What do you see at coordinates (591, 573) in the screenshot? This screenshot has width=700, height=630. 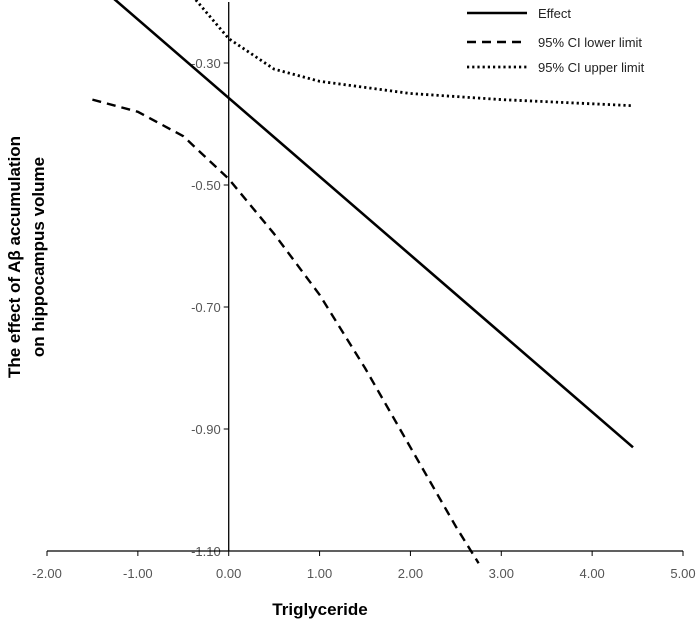 I see `x-tick-label: 4.00` at bounding box center [591, 573].